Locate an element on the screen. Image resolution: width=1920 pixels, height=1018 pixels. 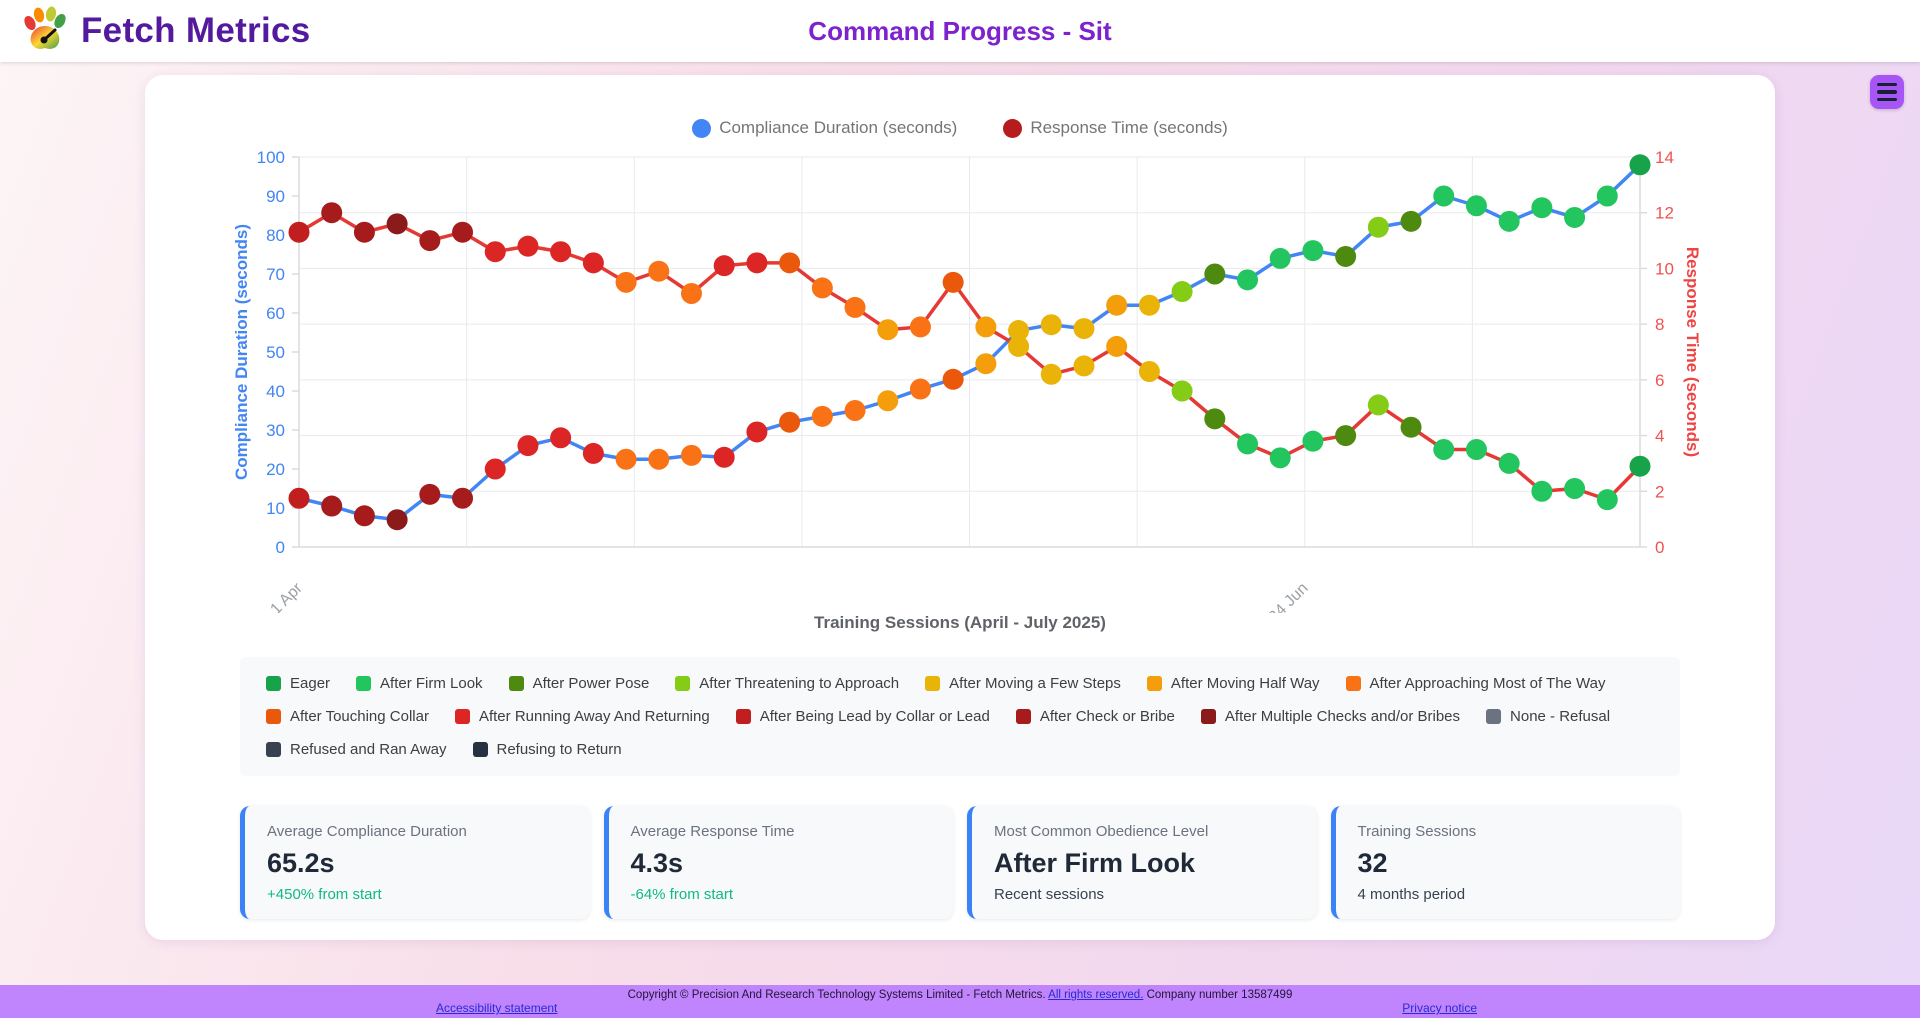
obedience-legend-item: After Being Lead by Collar or Lead is located at coordinates (862, 716).